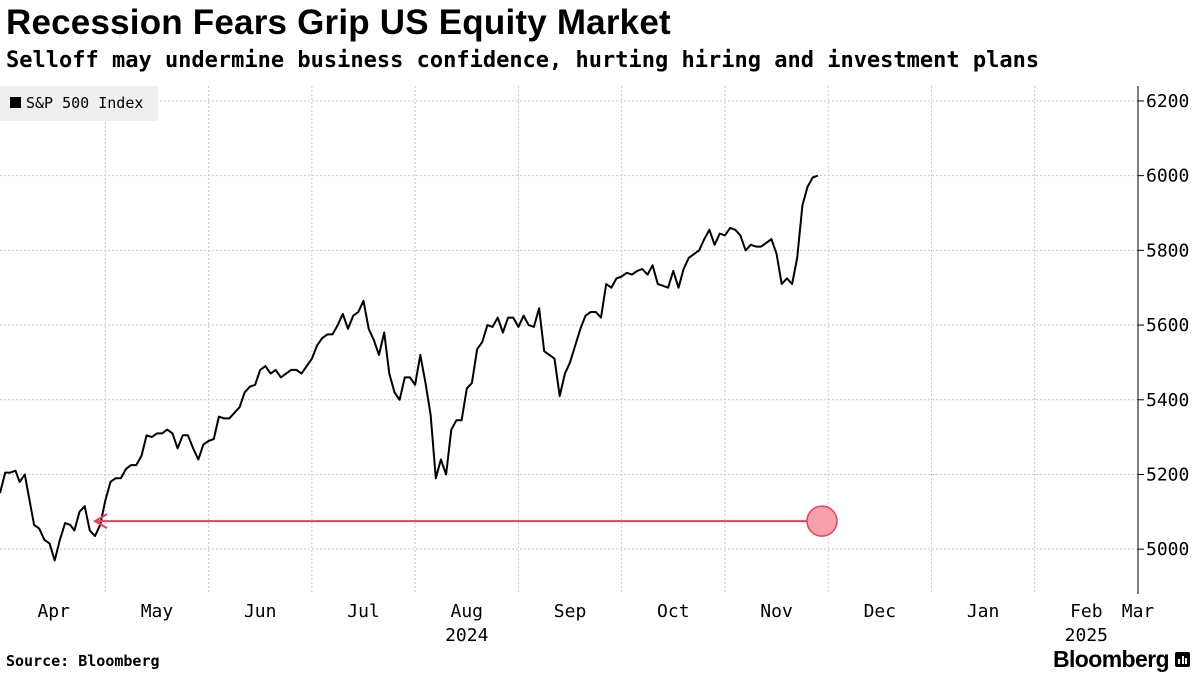  I want to click on source-note: Source: Bloomberg, so click(83, 661).